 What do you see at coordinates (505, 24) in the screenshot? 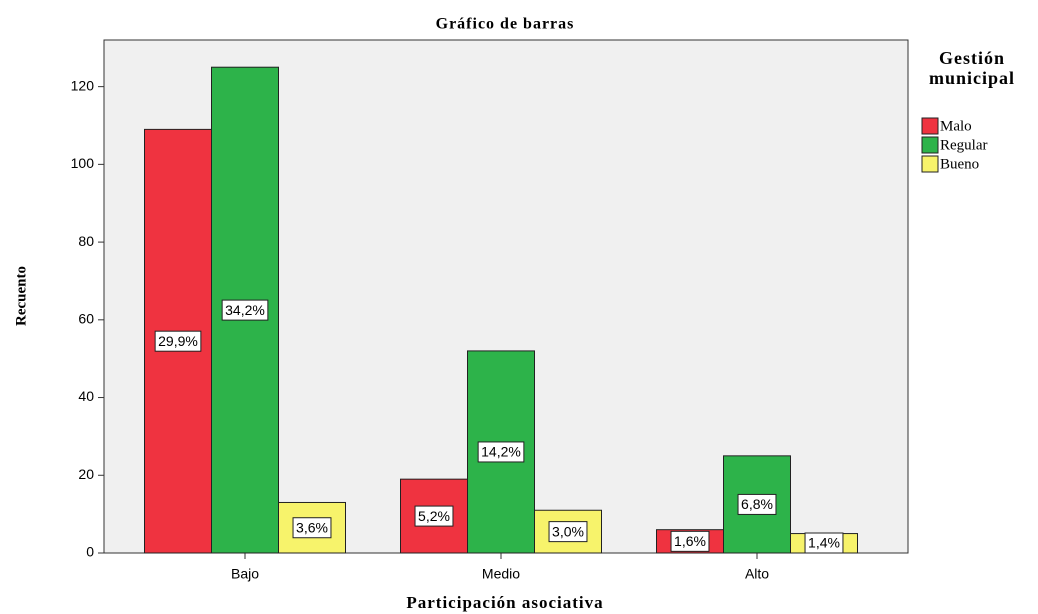
I see `chart-title: Gráfico de barras` at bounding box center [505, 24].